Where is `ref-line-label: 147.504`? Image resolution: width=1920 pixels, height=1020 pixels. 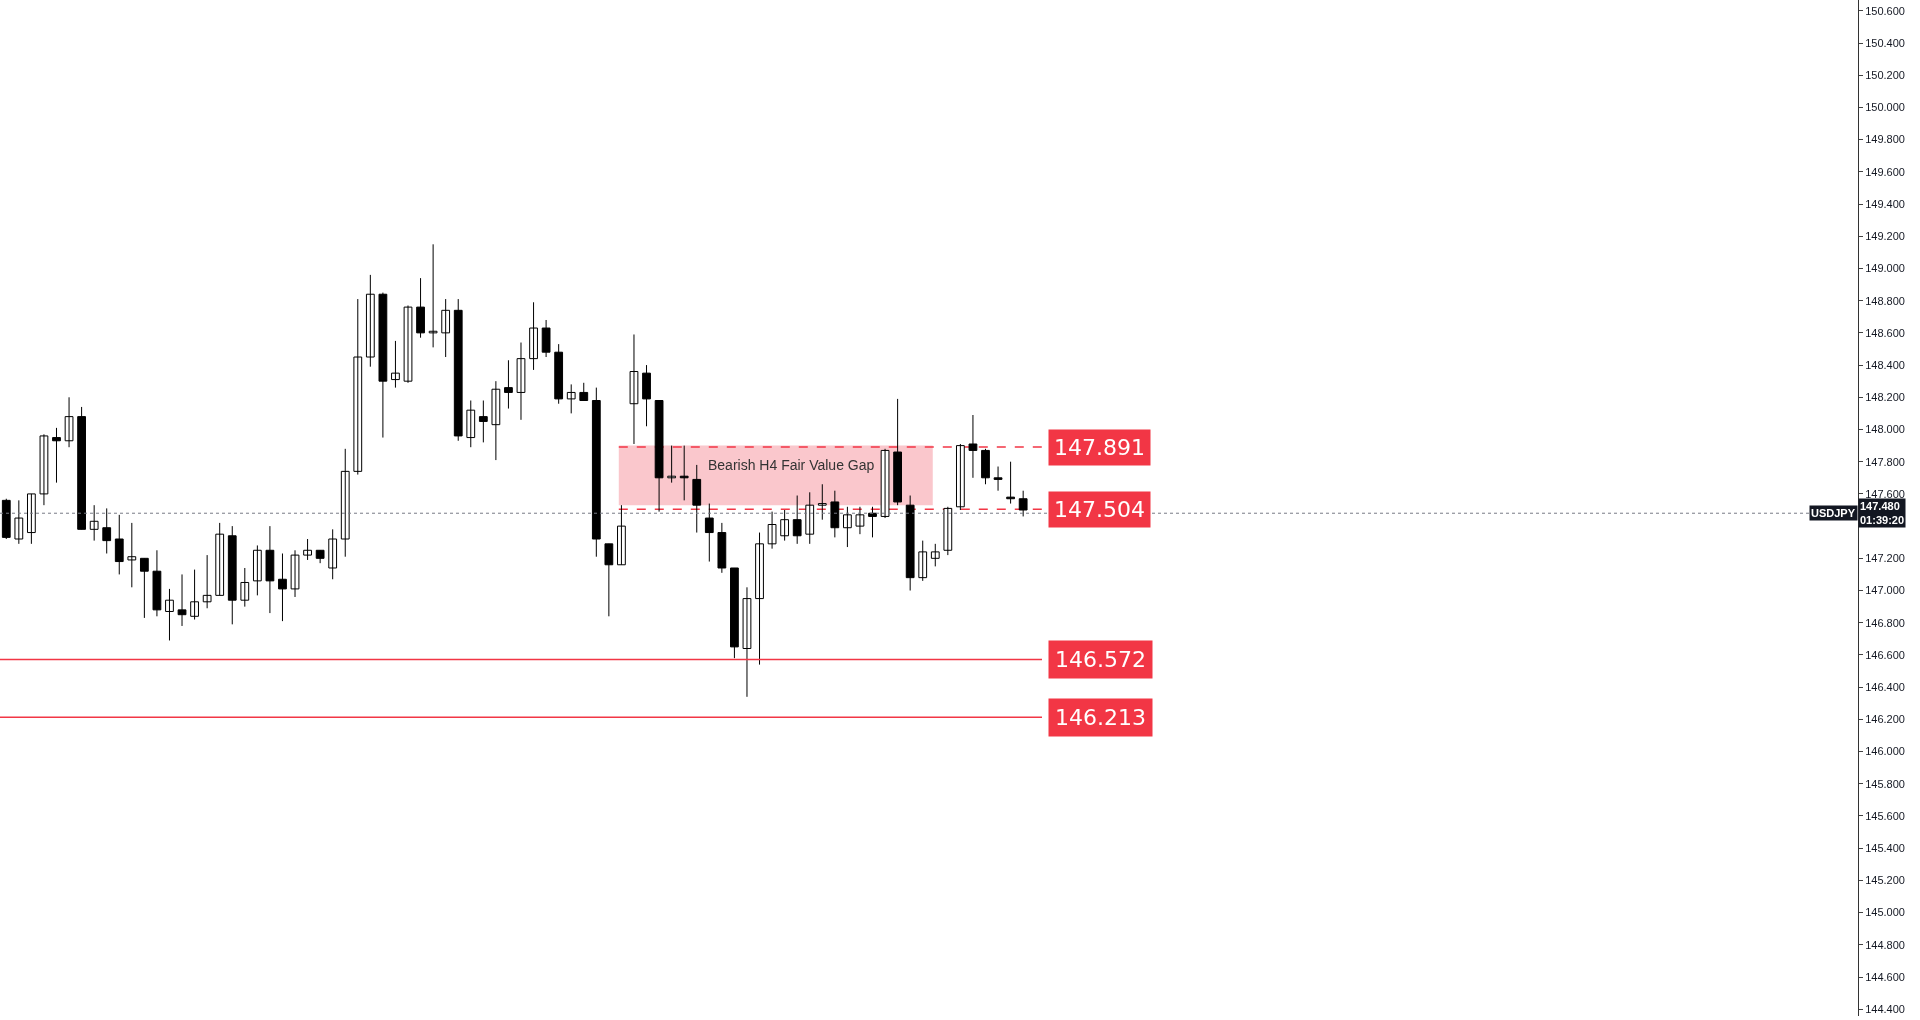 ref-line-label: 147.504 is located at coordinates (1099, 509).